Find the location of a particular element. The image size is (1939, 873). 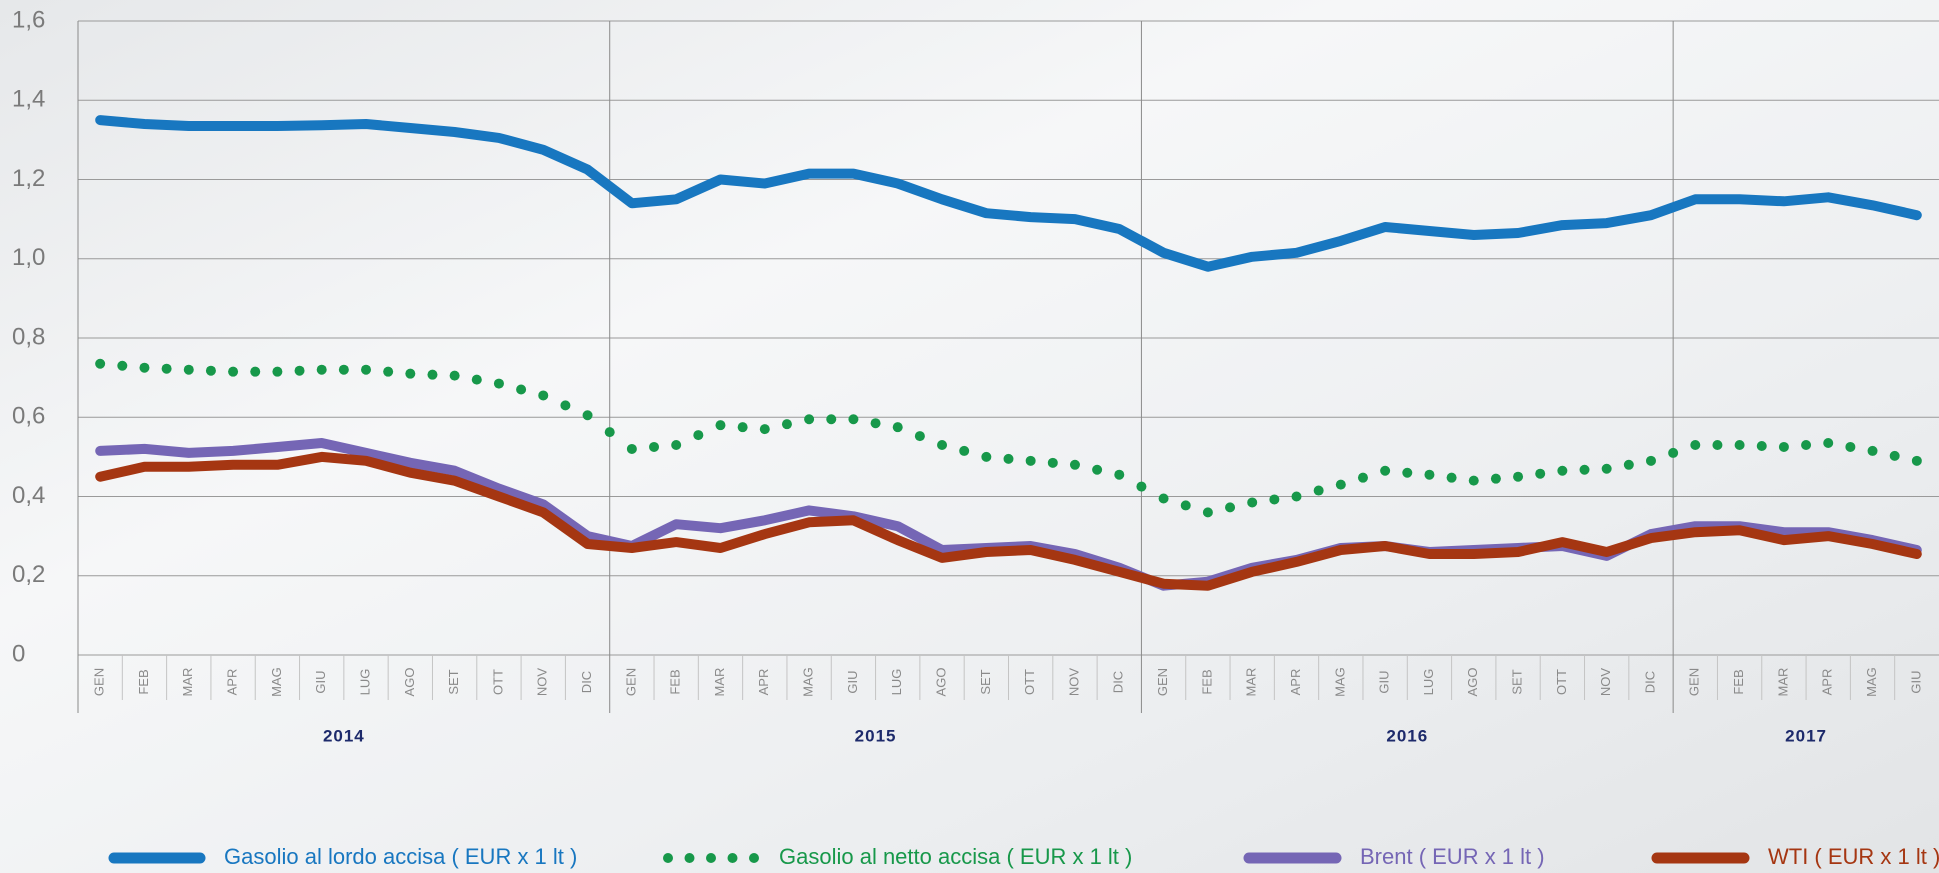

y-tick-label: 1,6 is located at coordinates (28, 19).